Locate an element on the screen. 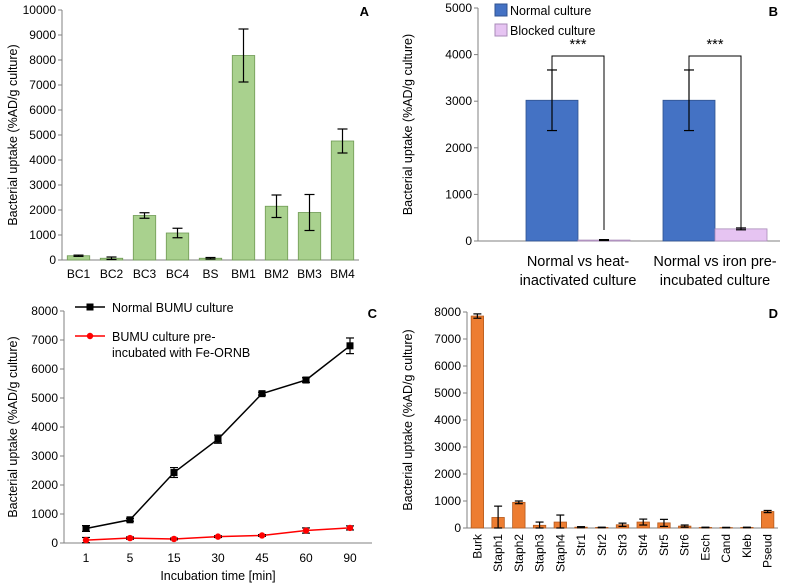 The width and height of the screenshot is (792, 588). x-tick-label: 45 is located at coordinates (262, 558).